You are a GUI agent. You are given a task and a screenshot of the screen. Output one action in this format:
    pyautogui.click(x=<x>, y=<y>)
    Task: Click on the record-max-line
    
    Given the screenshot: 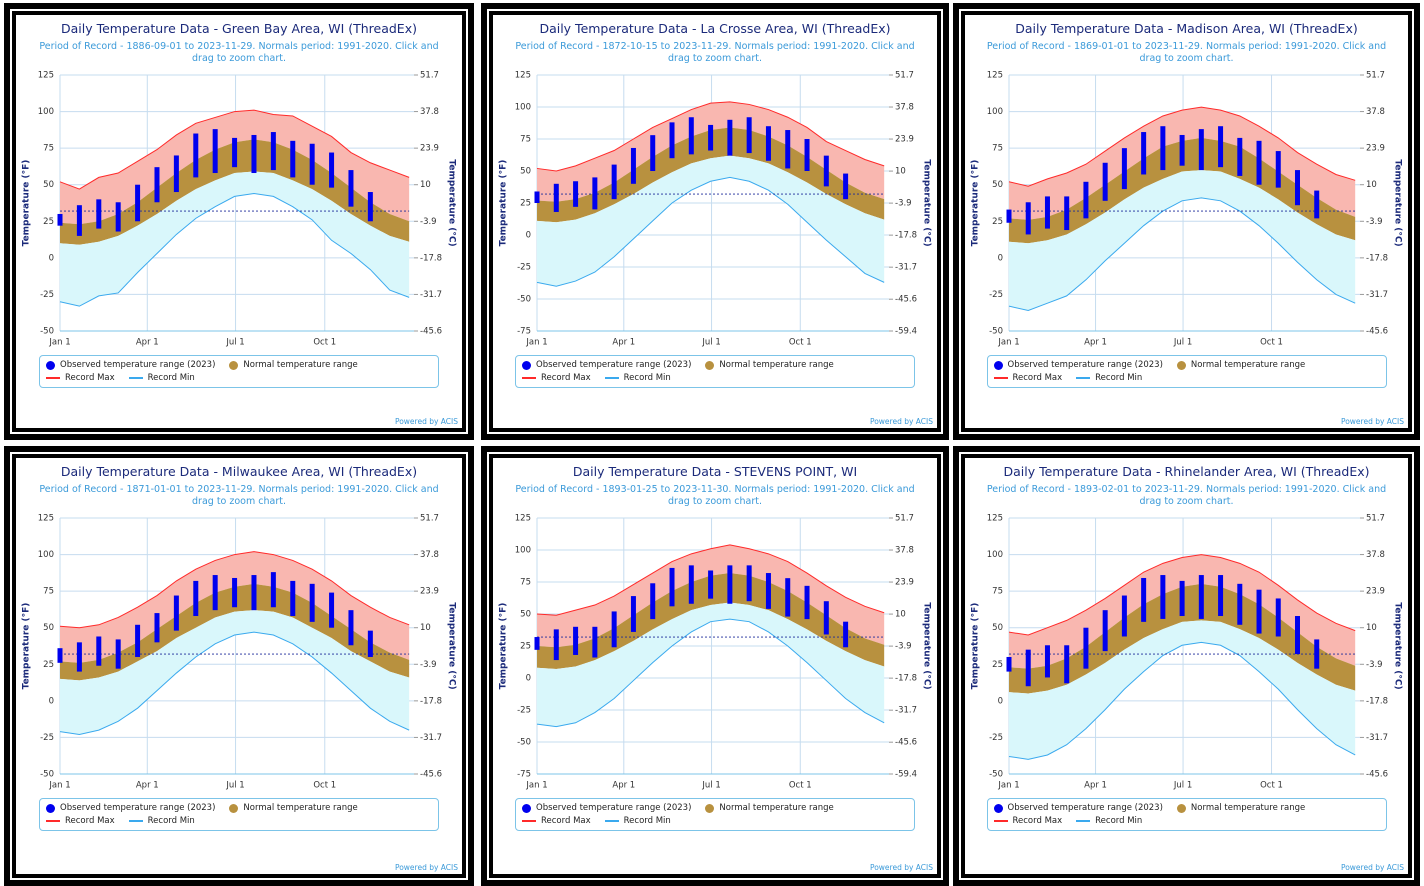 What is the action you would take?
    pyautogui.click(x=710, y=136)
    